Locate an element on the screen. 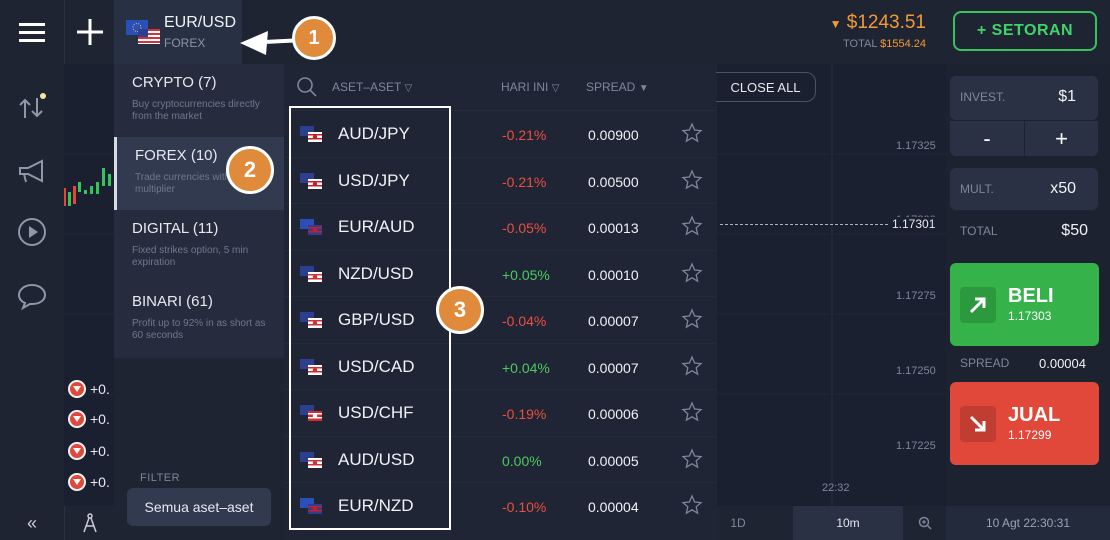 The image size is (1110, 540). category-title: CRYPTO (7) is located at coordinates (174, 82).